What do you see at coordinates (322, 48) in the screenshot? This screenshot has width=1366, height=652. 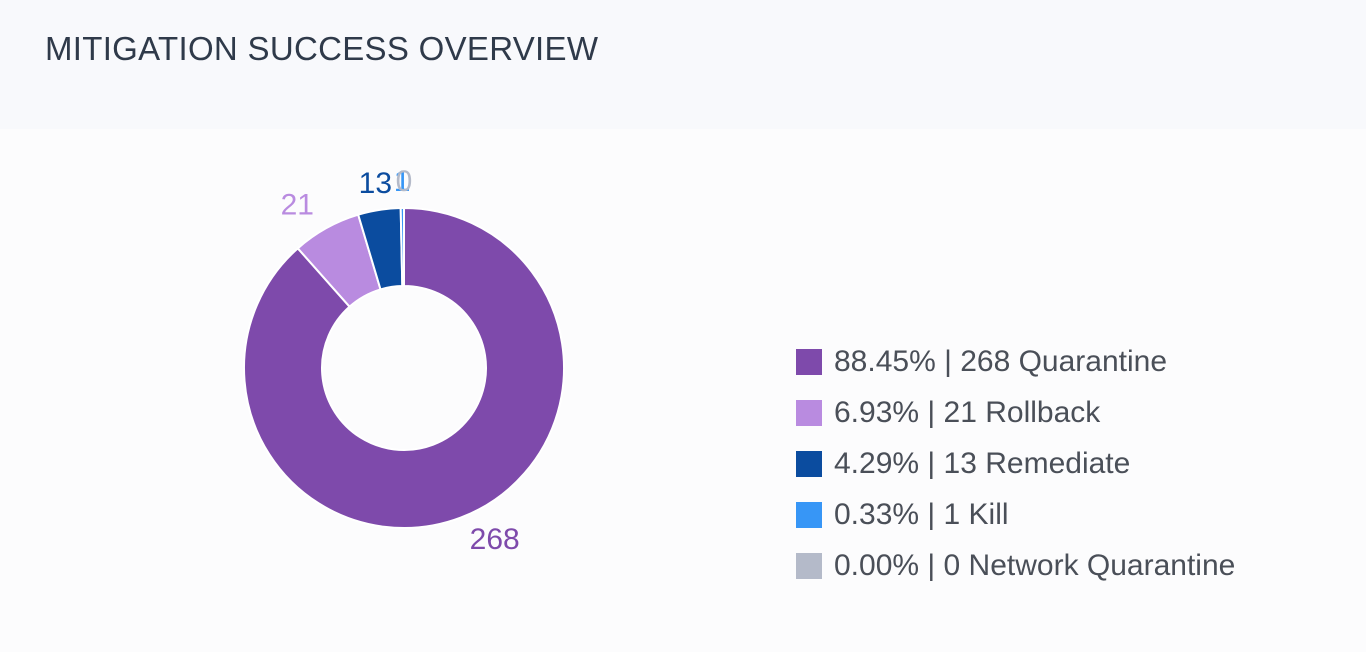 I see `panel-title: MITIGATION SUCCESS OVERVIEW` at bounding box center [322, 48].